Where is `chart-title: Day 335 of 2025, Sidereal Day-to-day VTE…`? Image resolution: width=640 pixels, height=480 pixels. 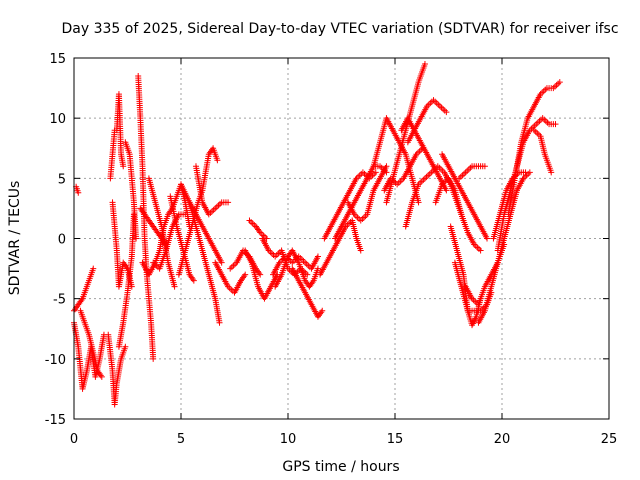
chart-title: Day 335 of 2025, Sidereal Day-to-day VTE… is located at coordinates (339, 29).